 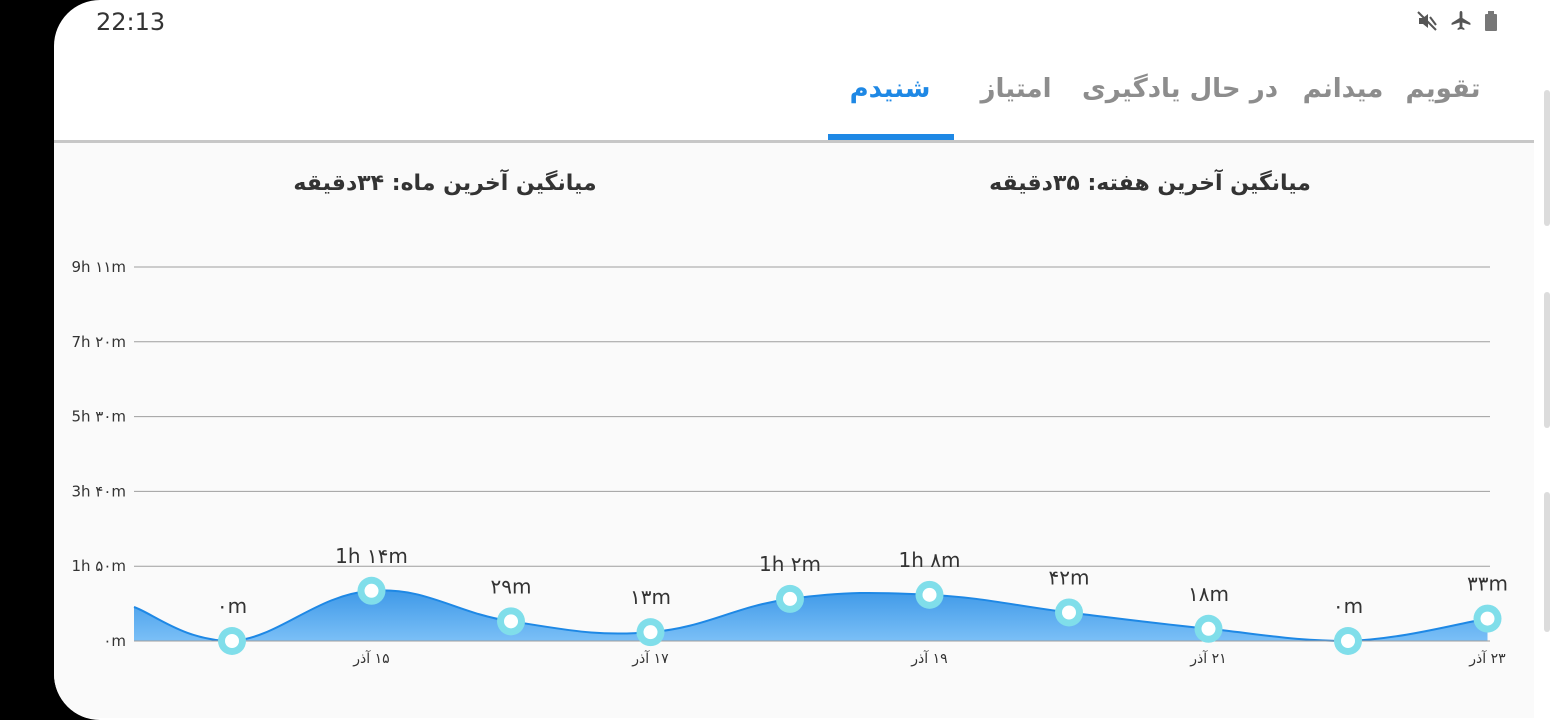 I want to click on data-label: ۱۸m, so click(x=1208, y=594).